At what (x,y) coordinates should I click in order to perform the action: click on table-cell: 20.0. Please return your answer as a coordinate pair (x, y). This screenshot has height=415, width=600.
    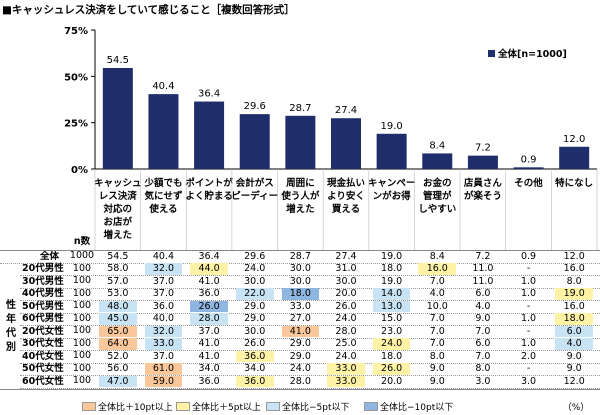
    Looking at the image, I should click on (392, 381).